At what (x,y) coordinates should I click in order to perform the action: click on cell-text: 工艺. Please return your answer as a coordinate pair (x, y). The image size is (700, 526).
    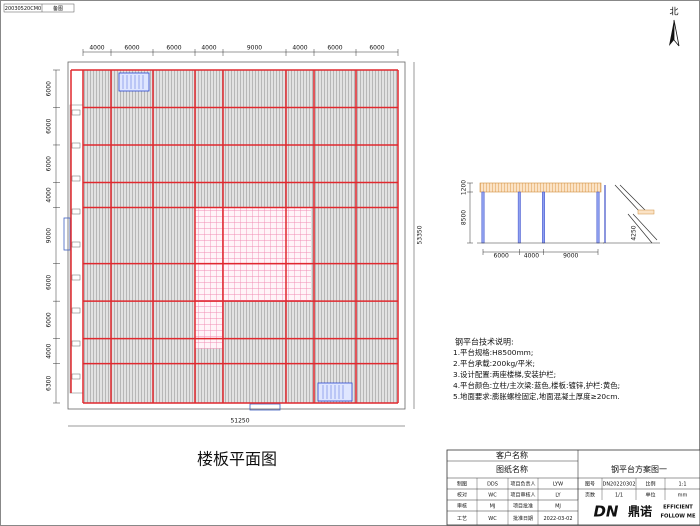
    Looking at the image, I should click on (462, 519).